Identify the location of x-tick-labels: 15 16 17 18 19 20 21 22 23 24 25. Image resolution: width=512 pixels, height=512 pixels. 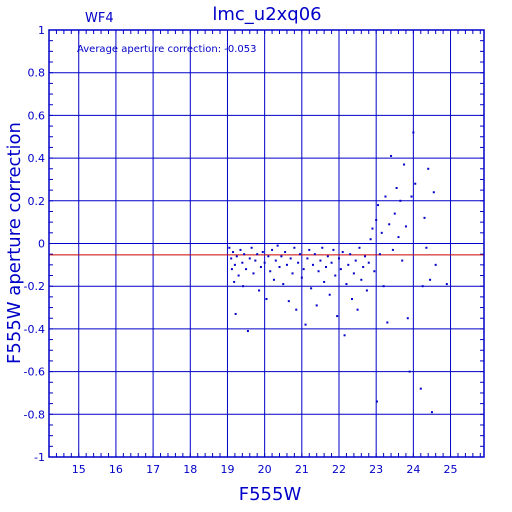
(265, 469).